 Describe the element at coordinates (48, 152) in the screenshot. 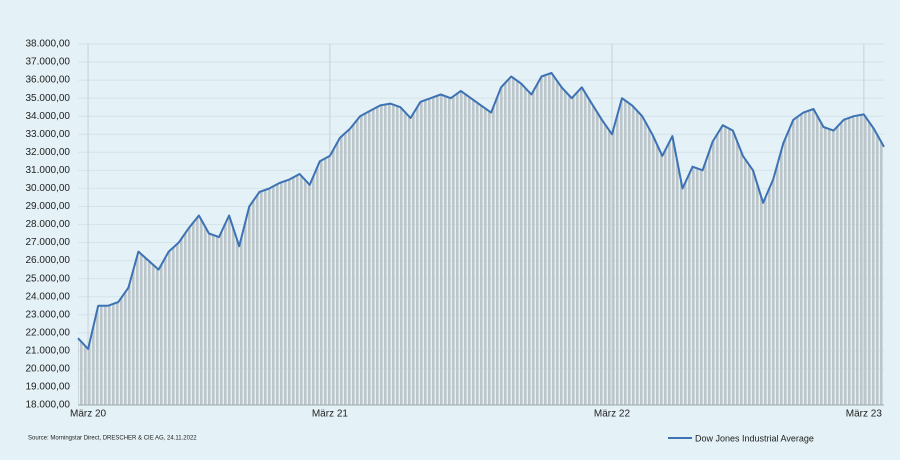

I see `y-tick-label: 32.000,00` at that location.